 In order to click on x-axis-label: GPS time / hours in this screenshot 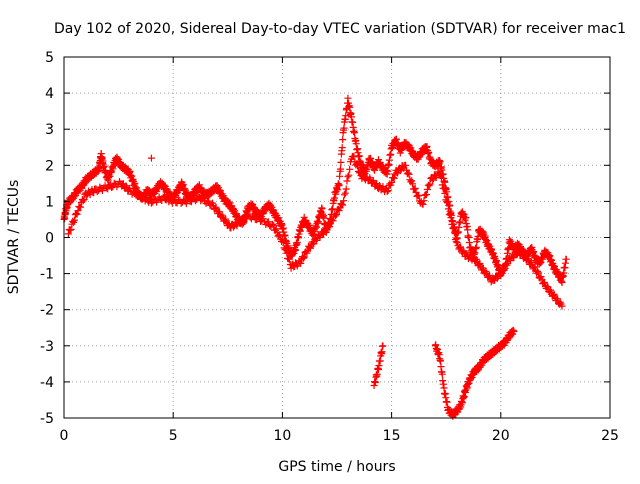, I will do `click(336, 467)`.